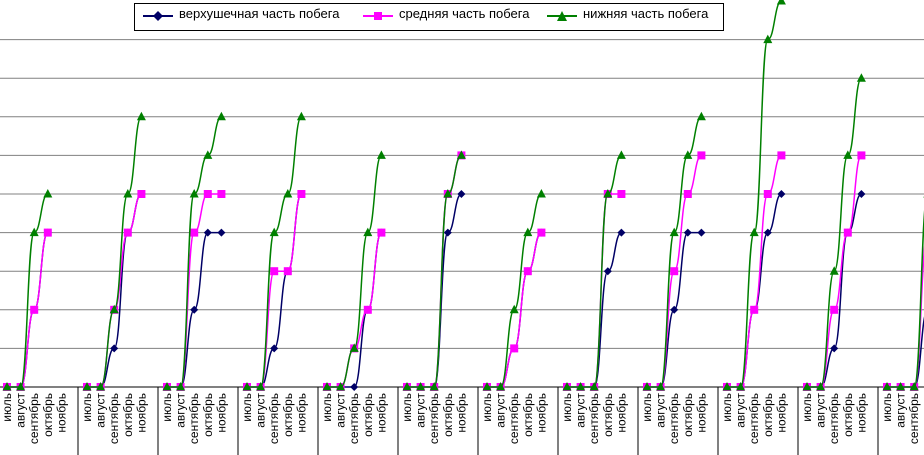 This screenshot has height=455, width=924. What do you see at coordinates (378, 16) in the screenshot?
I see `square-icon` at bounding box center [378, 16].